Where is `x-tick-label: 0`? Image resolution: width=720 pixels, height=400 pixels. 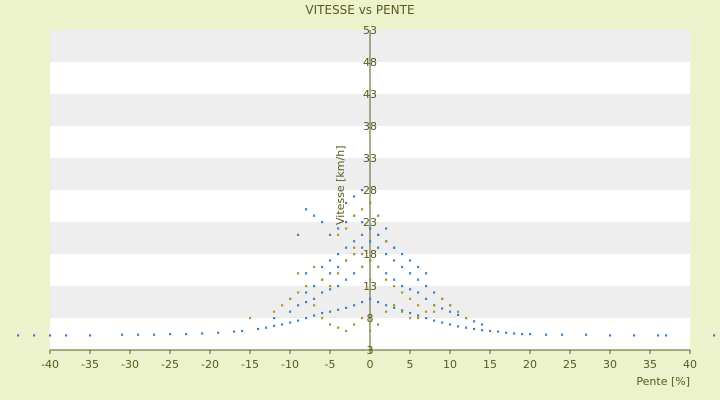
x-tick-label: 0 is located at coordinates (370, 364).